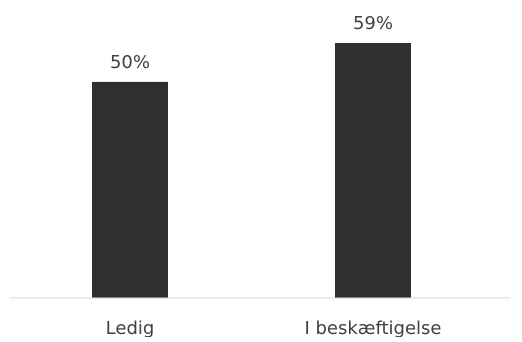  I want to click on data-label-1: 59%, so click(373, 23).